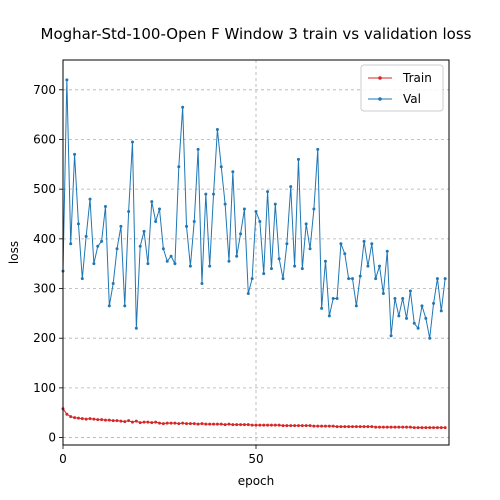 The height and width of the screenshot is (500, 500). What do you see at coordinates (44, 189) in the screenshot?
I see `y-tick-label: 500` at bounding box center [44, 189].